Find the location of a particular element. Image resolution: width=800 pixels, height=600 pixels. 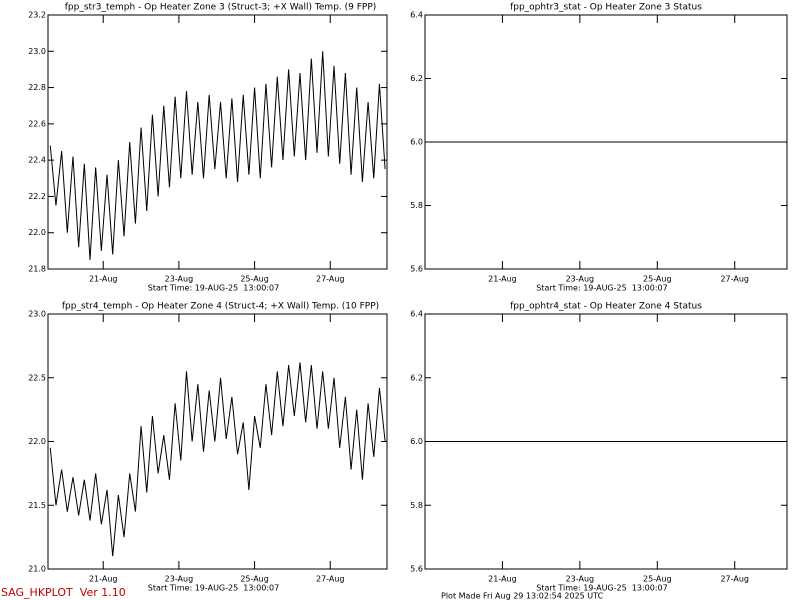

y-tick-label: 22.4 is located at coordinates (37, 160).